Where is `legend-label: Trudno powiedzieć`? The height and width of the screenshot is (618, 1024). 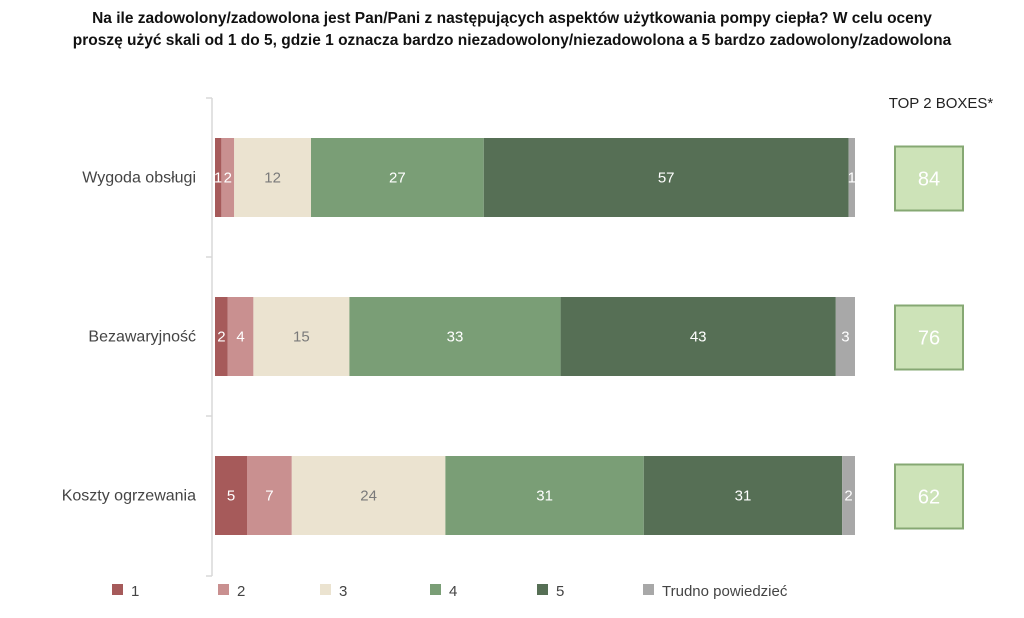 legend-label: Trudno powiedzieć is located at coordinates (725, 591).